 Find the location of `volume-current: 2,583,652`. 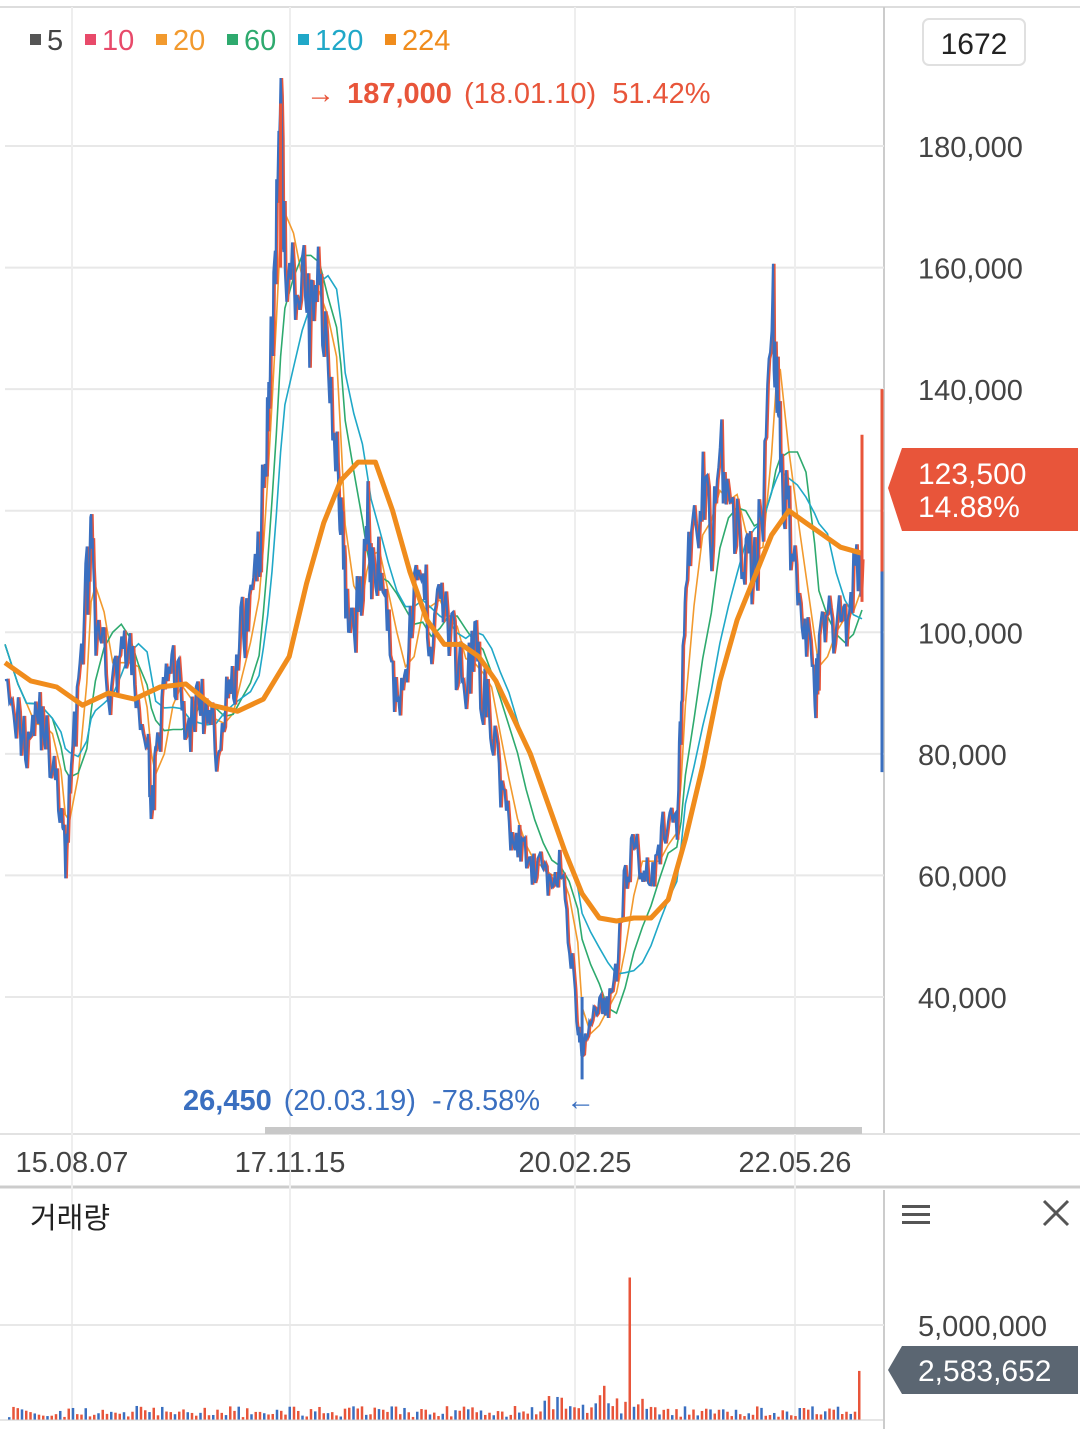

volume-current: 2,583,652 is located at coordinates (984, 1371).